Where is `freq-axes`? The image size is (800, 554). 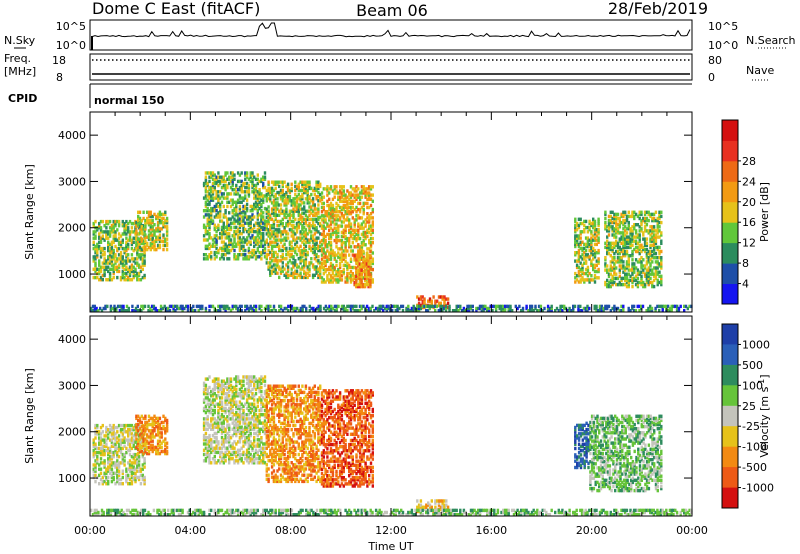 freq-axes is located at coordinates (391, 67).